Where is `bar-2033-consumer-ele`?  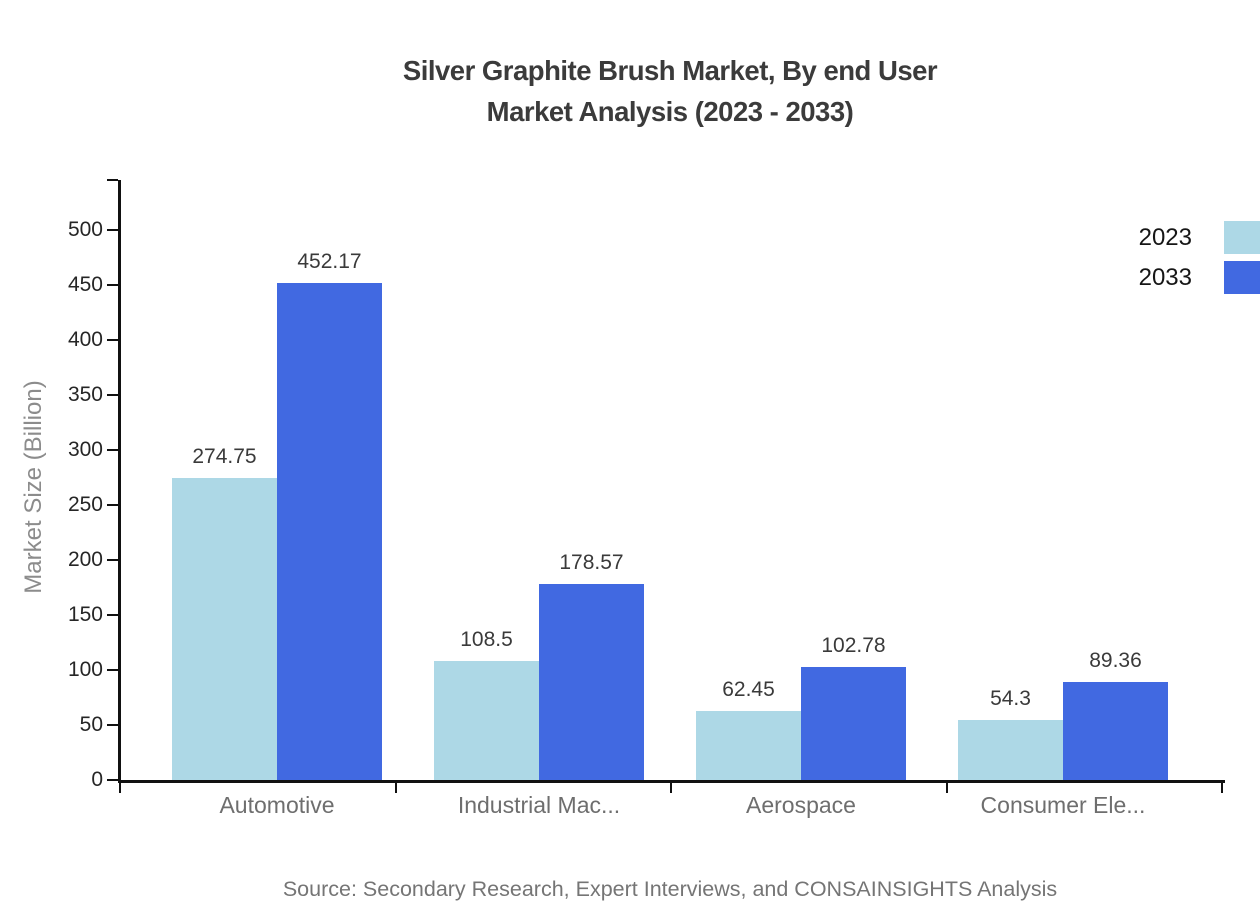
bar-2033-consumer-ele is located at coordinates (1115, 730).